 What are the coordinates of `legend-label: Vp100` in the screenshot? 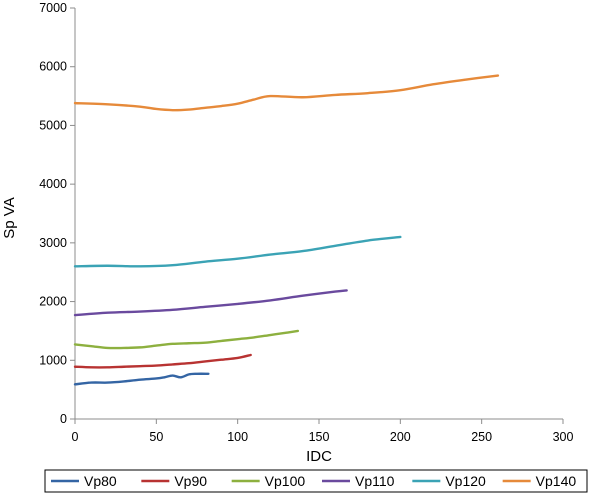 It's located at (285, 481).